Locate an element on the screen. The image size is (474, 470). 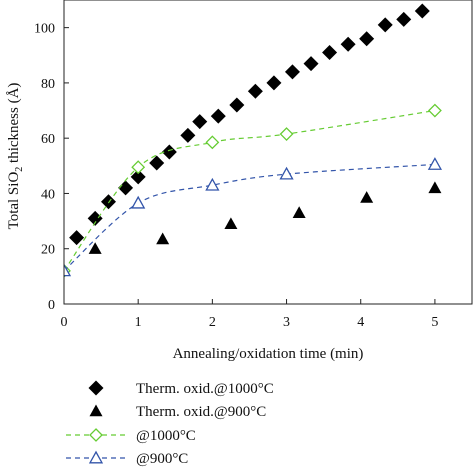
legend-label: @900°C is located at coordinates (162, 459).